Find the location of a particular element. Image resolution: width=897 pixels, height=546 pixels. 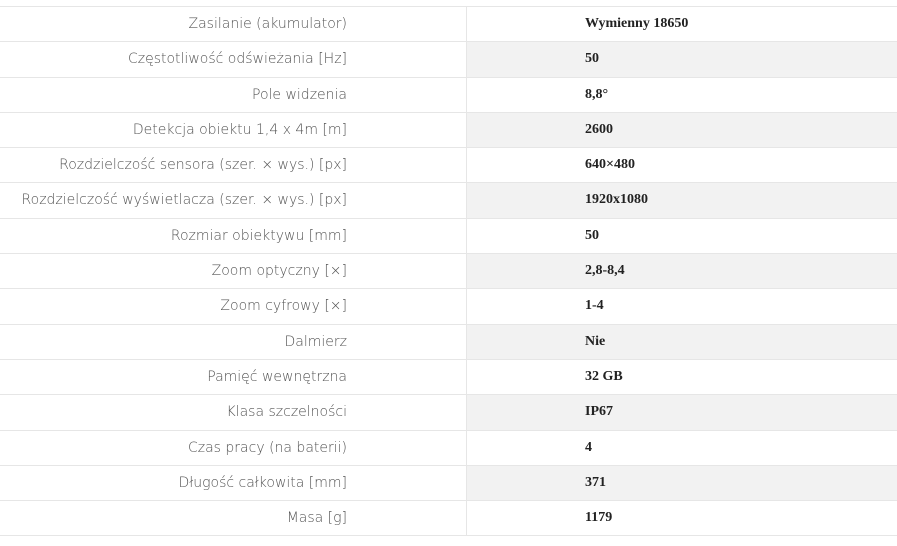

spec-value: 371 is located at coordinates (682, 483).